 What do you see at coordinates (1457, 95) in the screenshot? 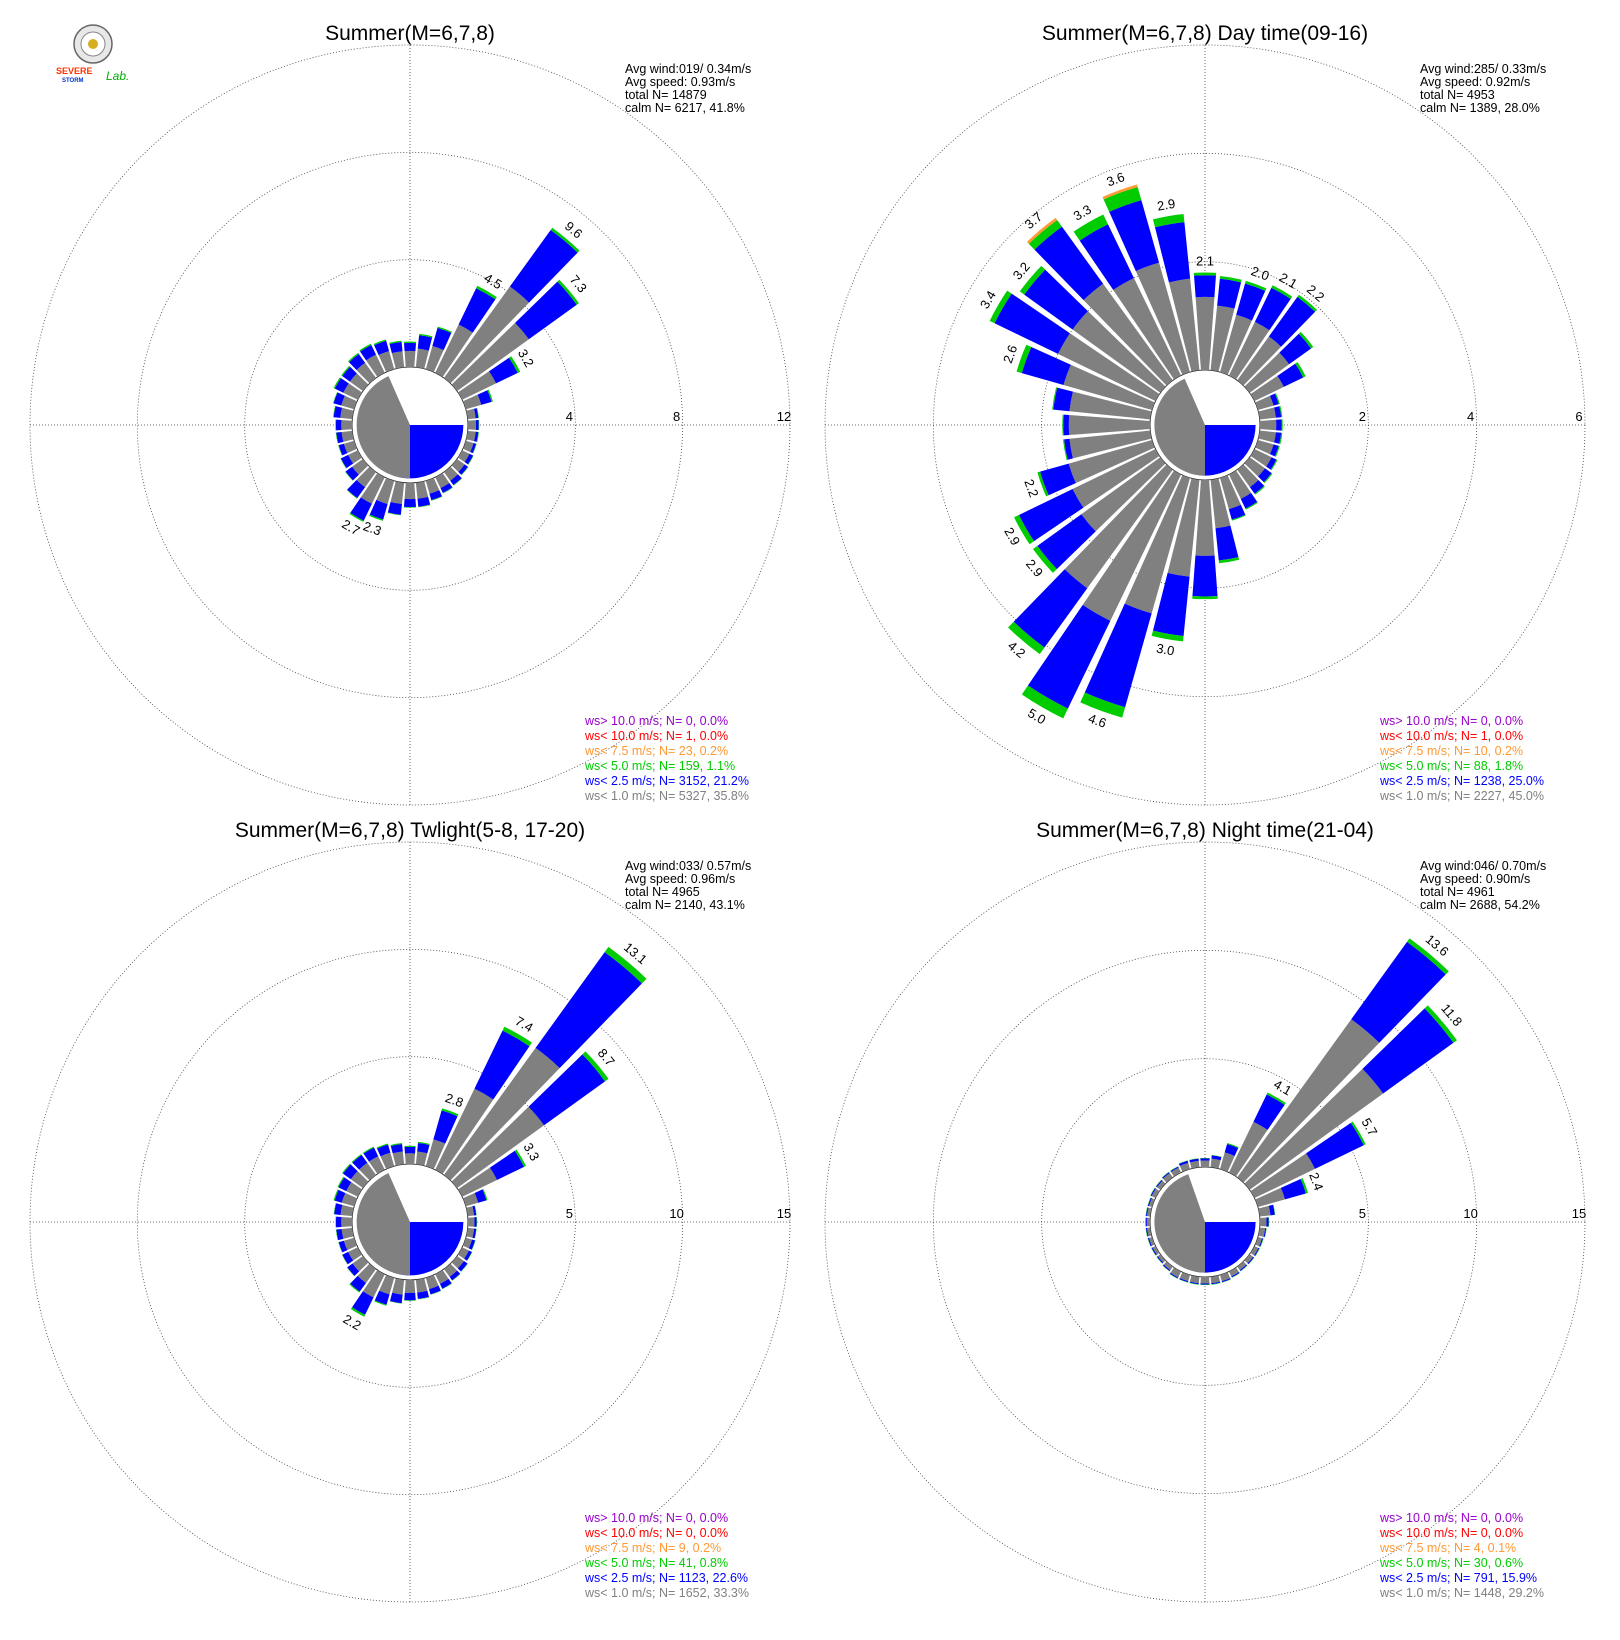
I see `stat-total: total N= 4953` at bounding box center [1457, 95].